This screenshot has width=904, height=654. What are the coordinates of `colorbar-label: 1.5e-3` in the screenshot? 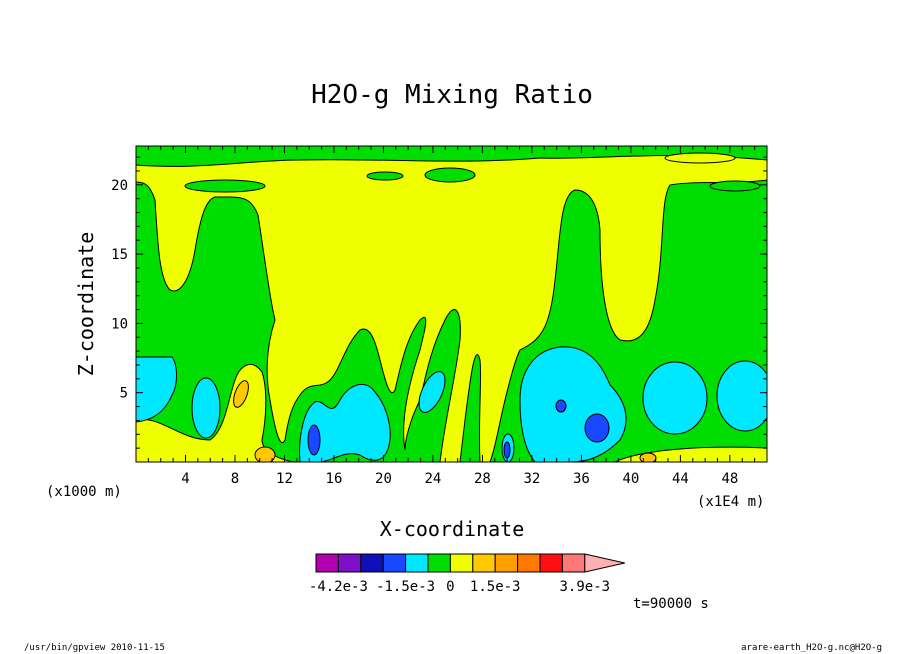 It's located at (495, 587).